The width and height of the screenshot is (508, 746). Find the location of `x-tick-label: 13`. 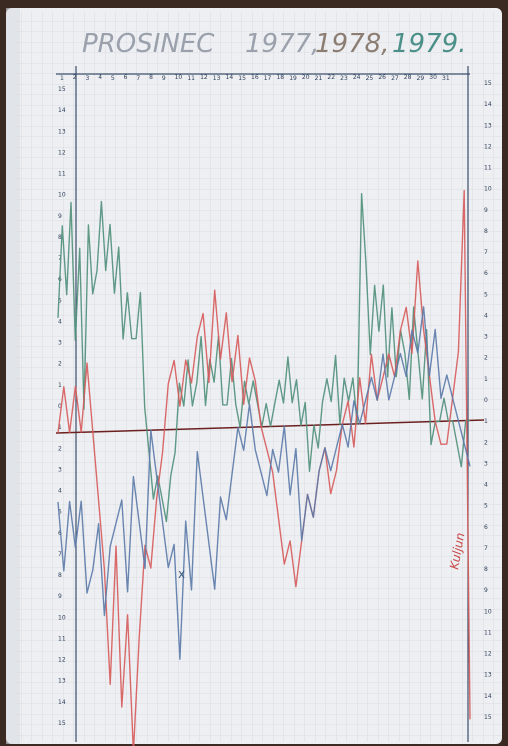

x-tick-label: 13 is located at coordinates (217, 78).